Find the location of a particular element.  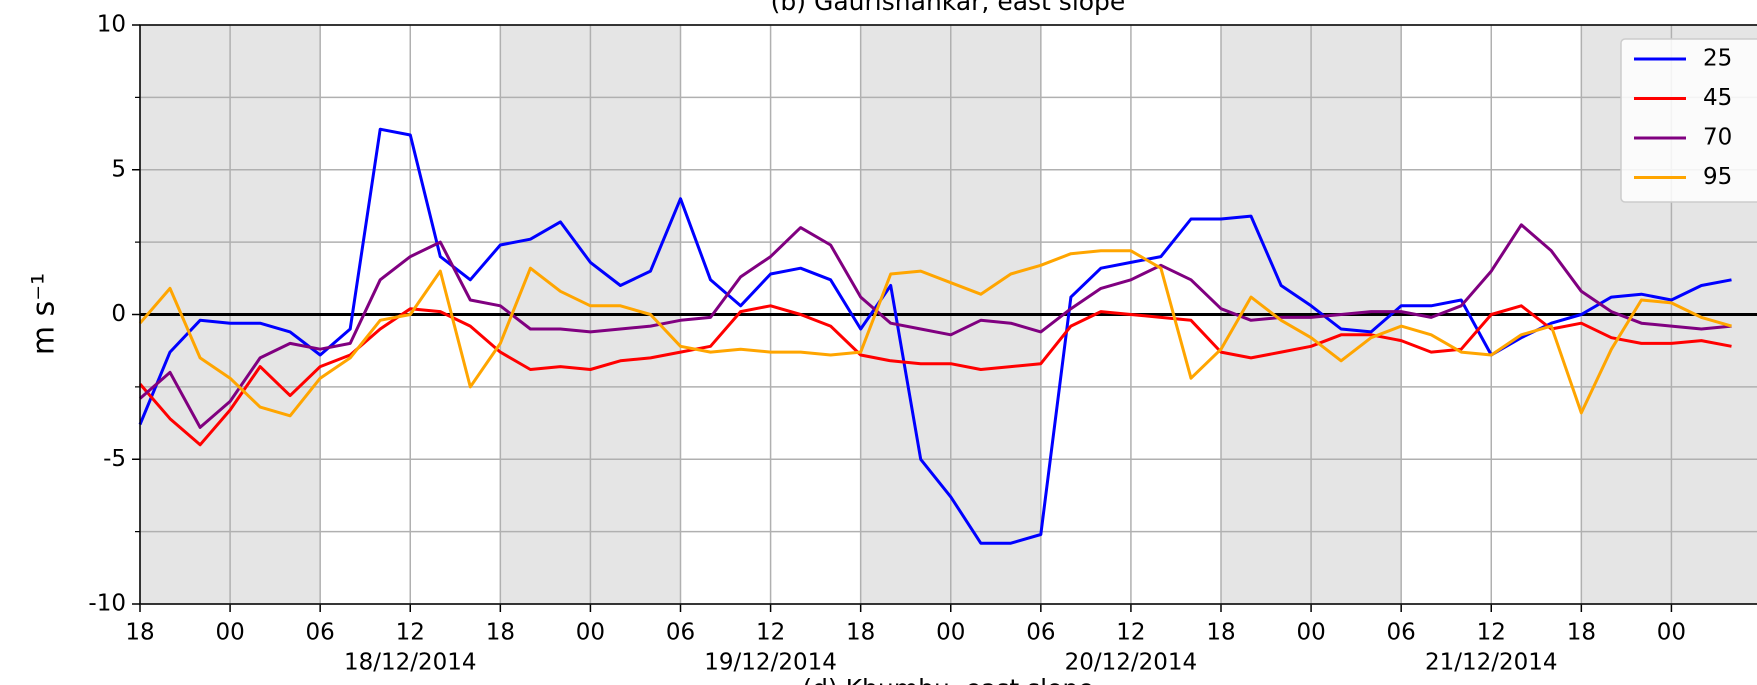

y-tick-label: 10 is located at coordinates (111, 25).